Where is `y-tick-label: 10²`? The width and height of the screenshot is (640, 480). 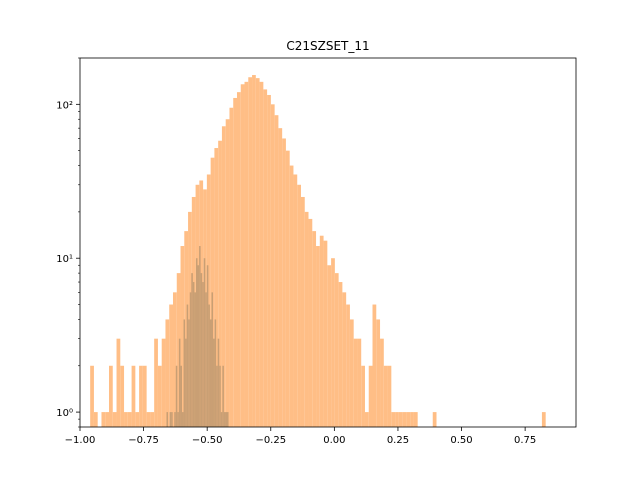
y-tick-label: 10² is located at coordinates (64, 105).